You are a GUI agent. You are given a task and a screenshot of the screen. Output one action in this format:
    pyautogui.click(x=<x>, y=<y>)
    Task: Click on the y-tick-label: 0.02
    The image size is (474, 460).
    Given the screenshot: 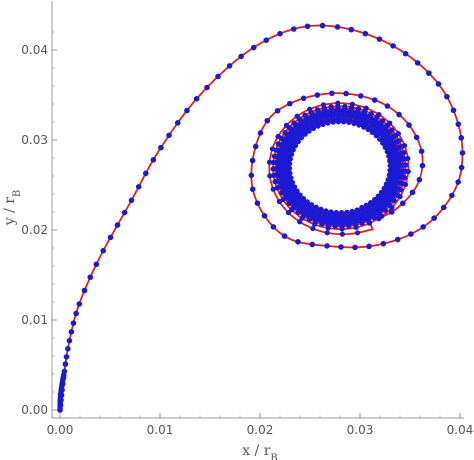 What is the action you would take?
    pyautogui.click(x=34, y=230)
    